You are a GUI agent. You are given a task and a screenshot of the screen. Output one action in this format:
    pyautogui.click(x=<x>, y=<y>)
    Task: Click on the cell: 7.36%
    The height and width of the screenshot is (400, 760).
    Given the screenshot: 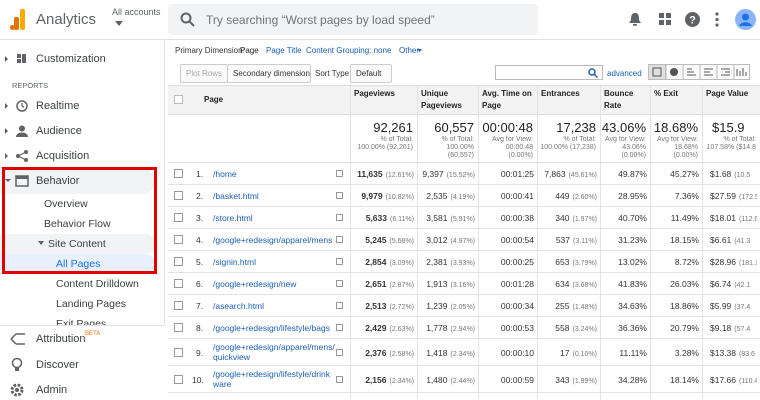 What is the action you would take?
    pyautogui.click(x=675, y=196)
    